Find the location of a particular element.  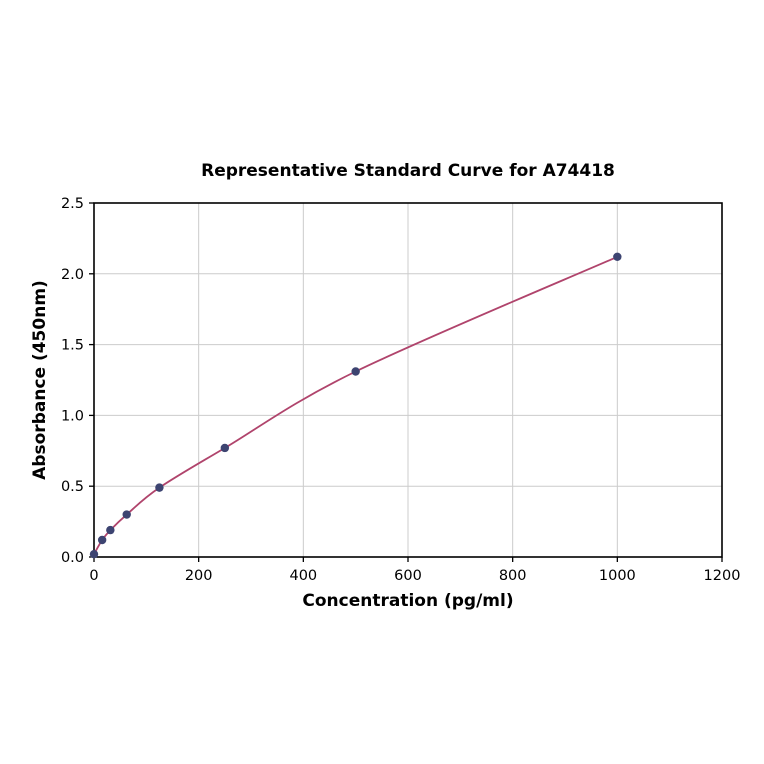

x-tick-label: 200 is located at coordinates (199, 576).